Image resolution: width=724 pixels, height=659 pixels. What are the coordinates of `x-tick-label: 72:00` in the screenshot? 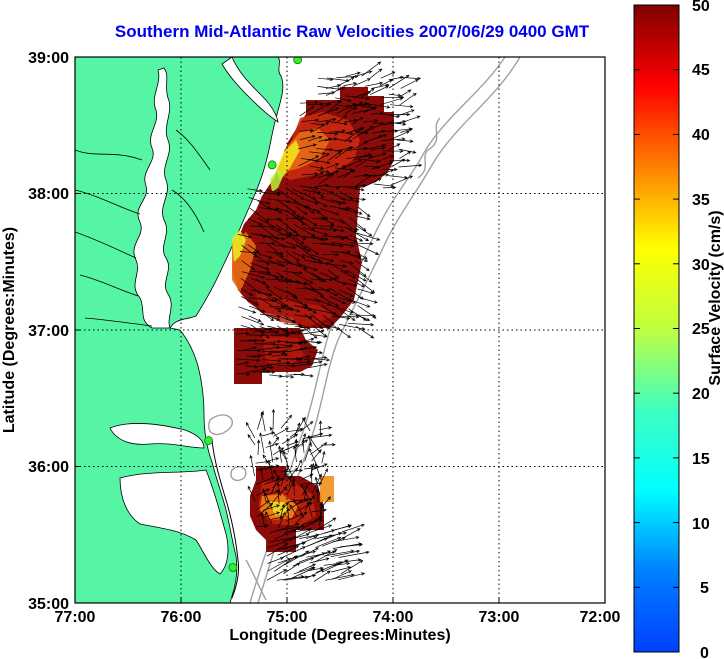 It's located at (600, 617).